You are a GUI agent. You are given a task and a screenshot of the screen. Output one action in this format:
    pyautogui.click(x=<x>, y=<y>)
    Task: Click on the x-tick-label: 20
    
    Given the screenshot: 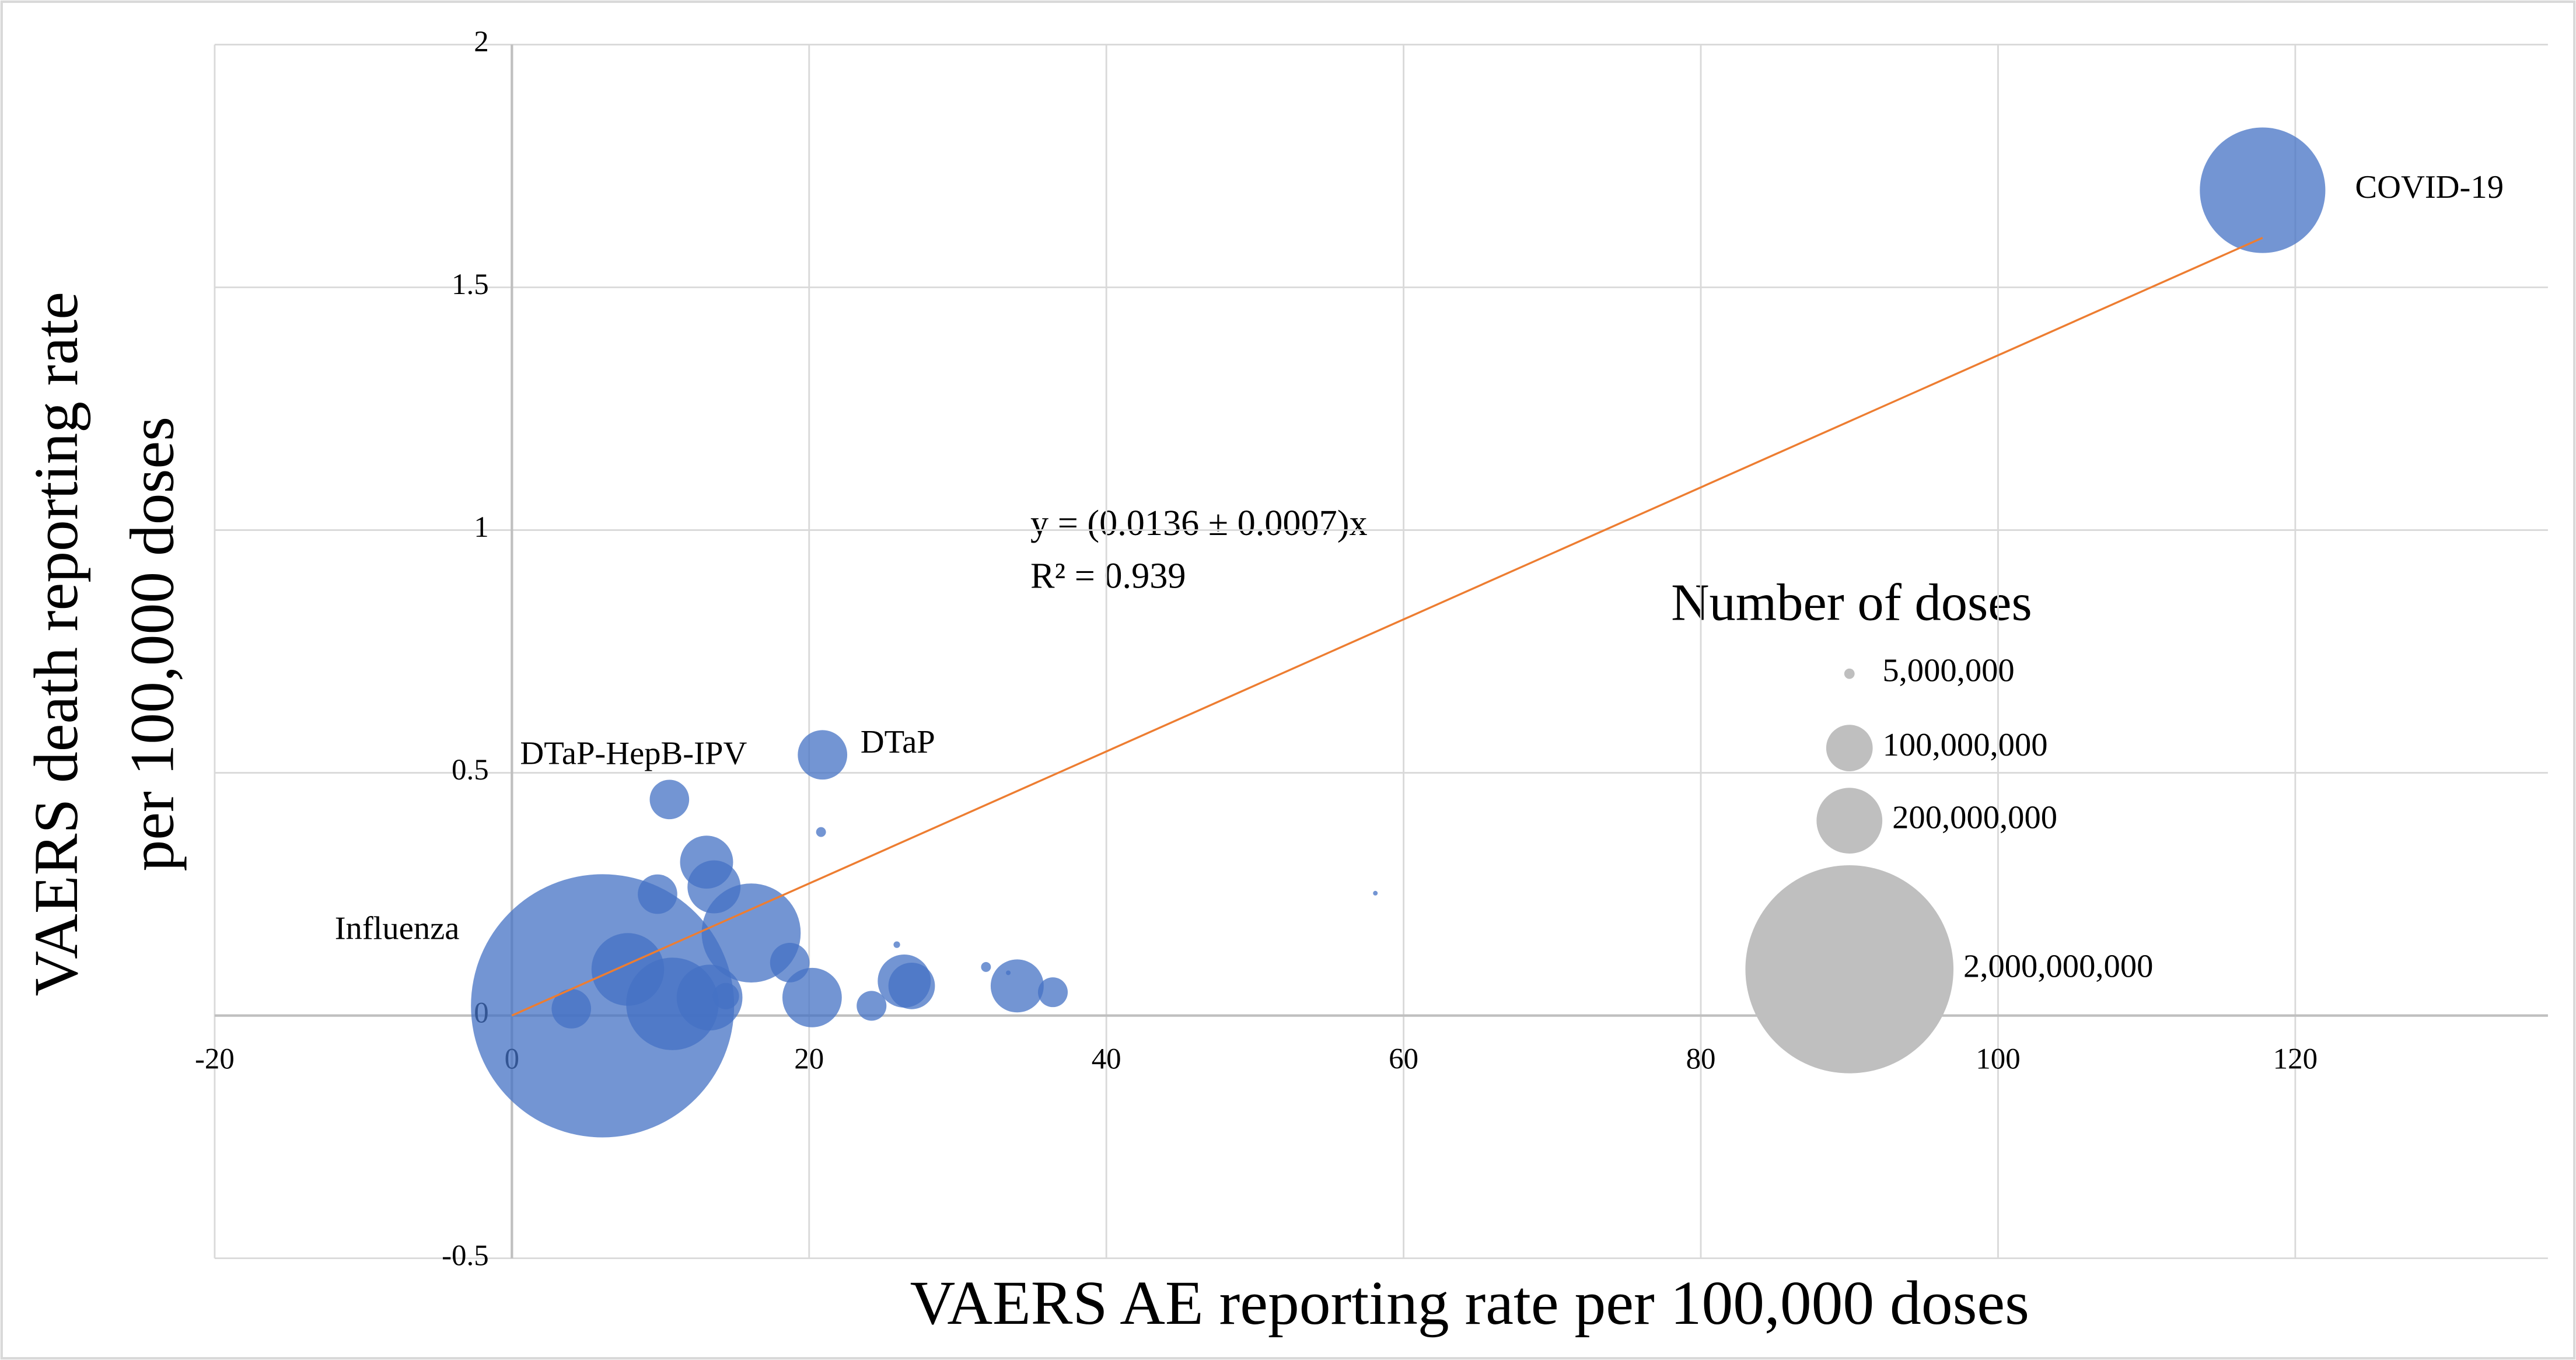 What is the action you would take?
    pyautogui.click(x=809, y=1059)
    